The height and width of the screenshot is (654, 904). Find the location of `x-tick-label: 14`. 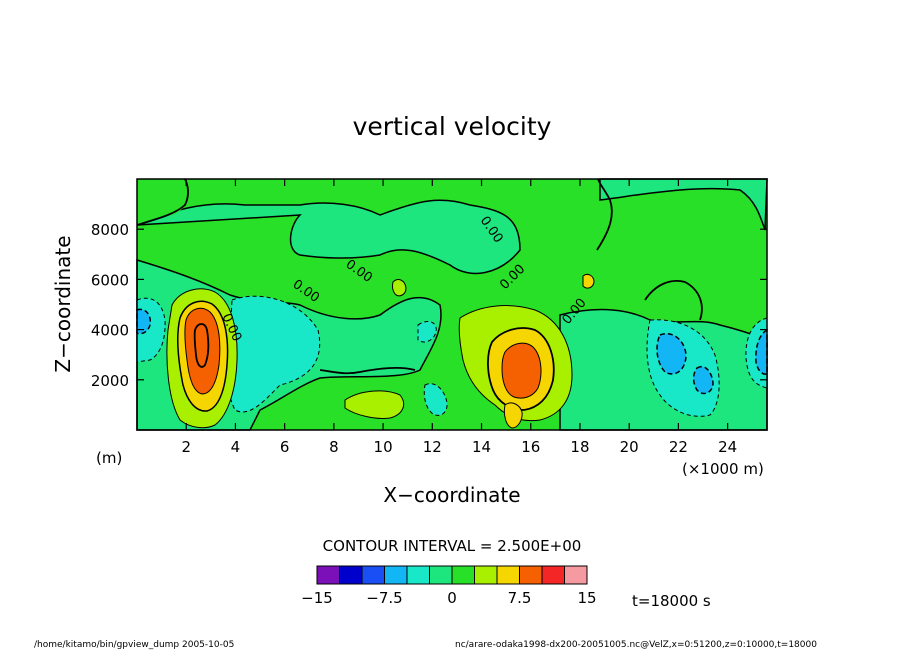

x-tick-label: 14 is located at coordinates (481, 447).